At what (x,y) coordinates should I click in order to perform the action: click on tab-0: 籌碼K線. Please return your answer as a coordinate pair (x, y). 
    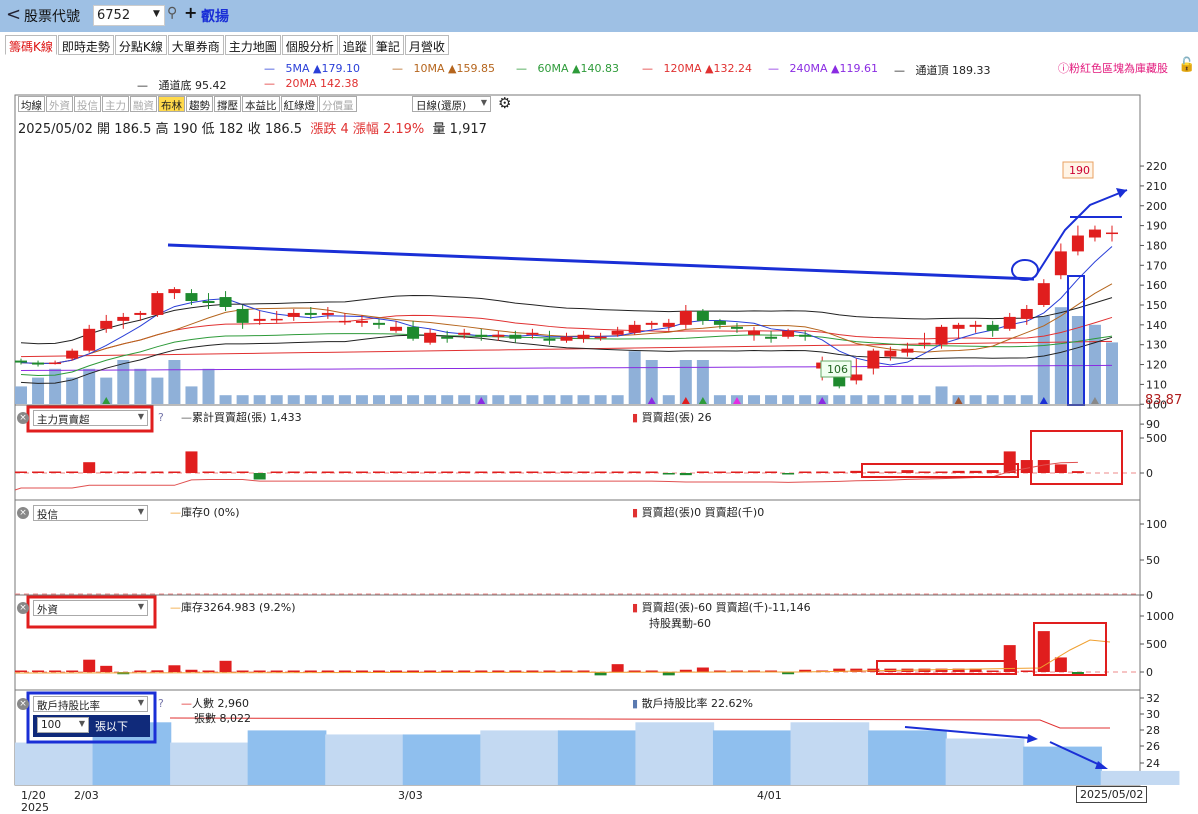
    Looking at the image, I should click on (31, 45).